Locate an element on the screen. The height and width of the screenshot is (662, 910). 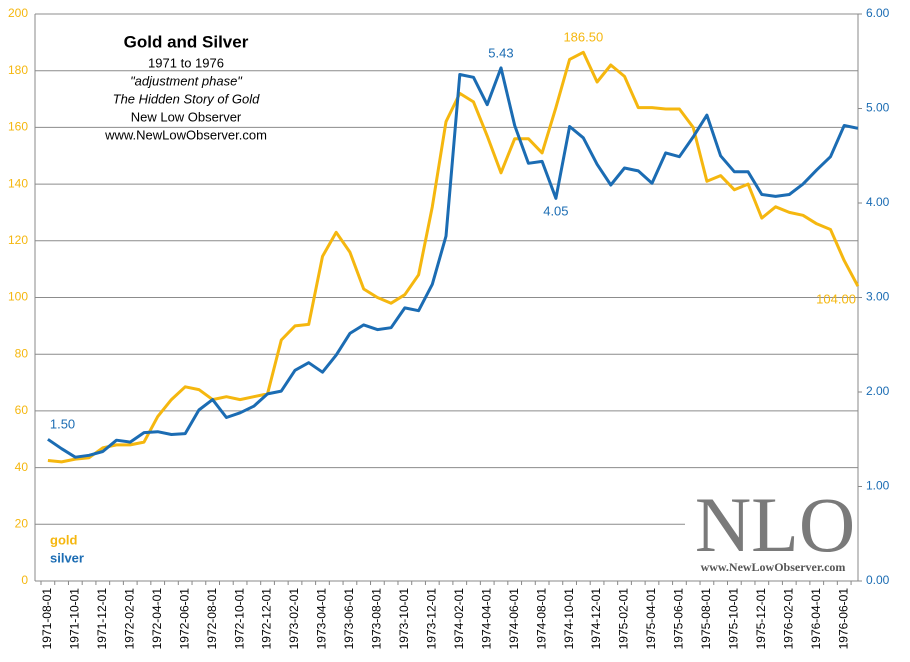
y-tick-label: 120 is located at coordinates (18, 240).